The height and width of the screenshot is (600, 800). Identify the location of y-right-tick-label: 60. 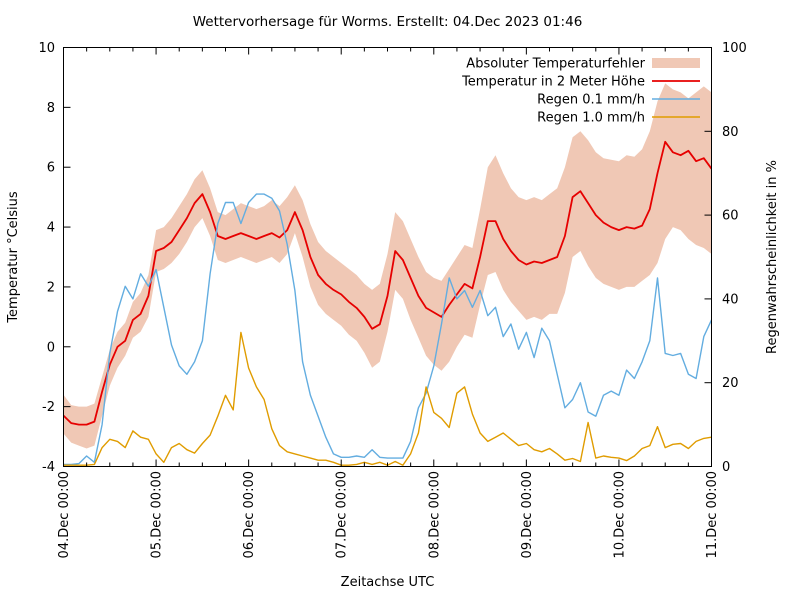
(730, 216).